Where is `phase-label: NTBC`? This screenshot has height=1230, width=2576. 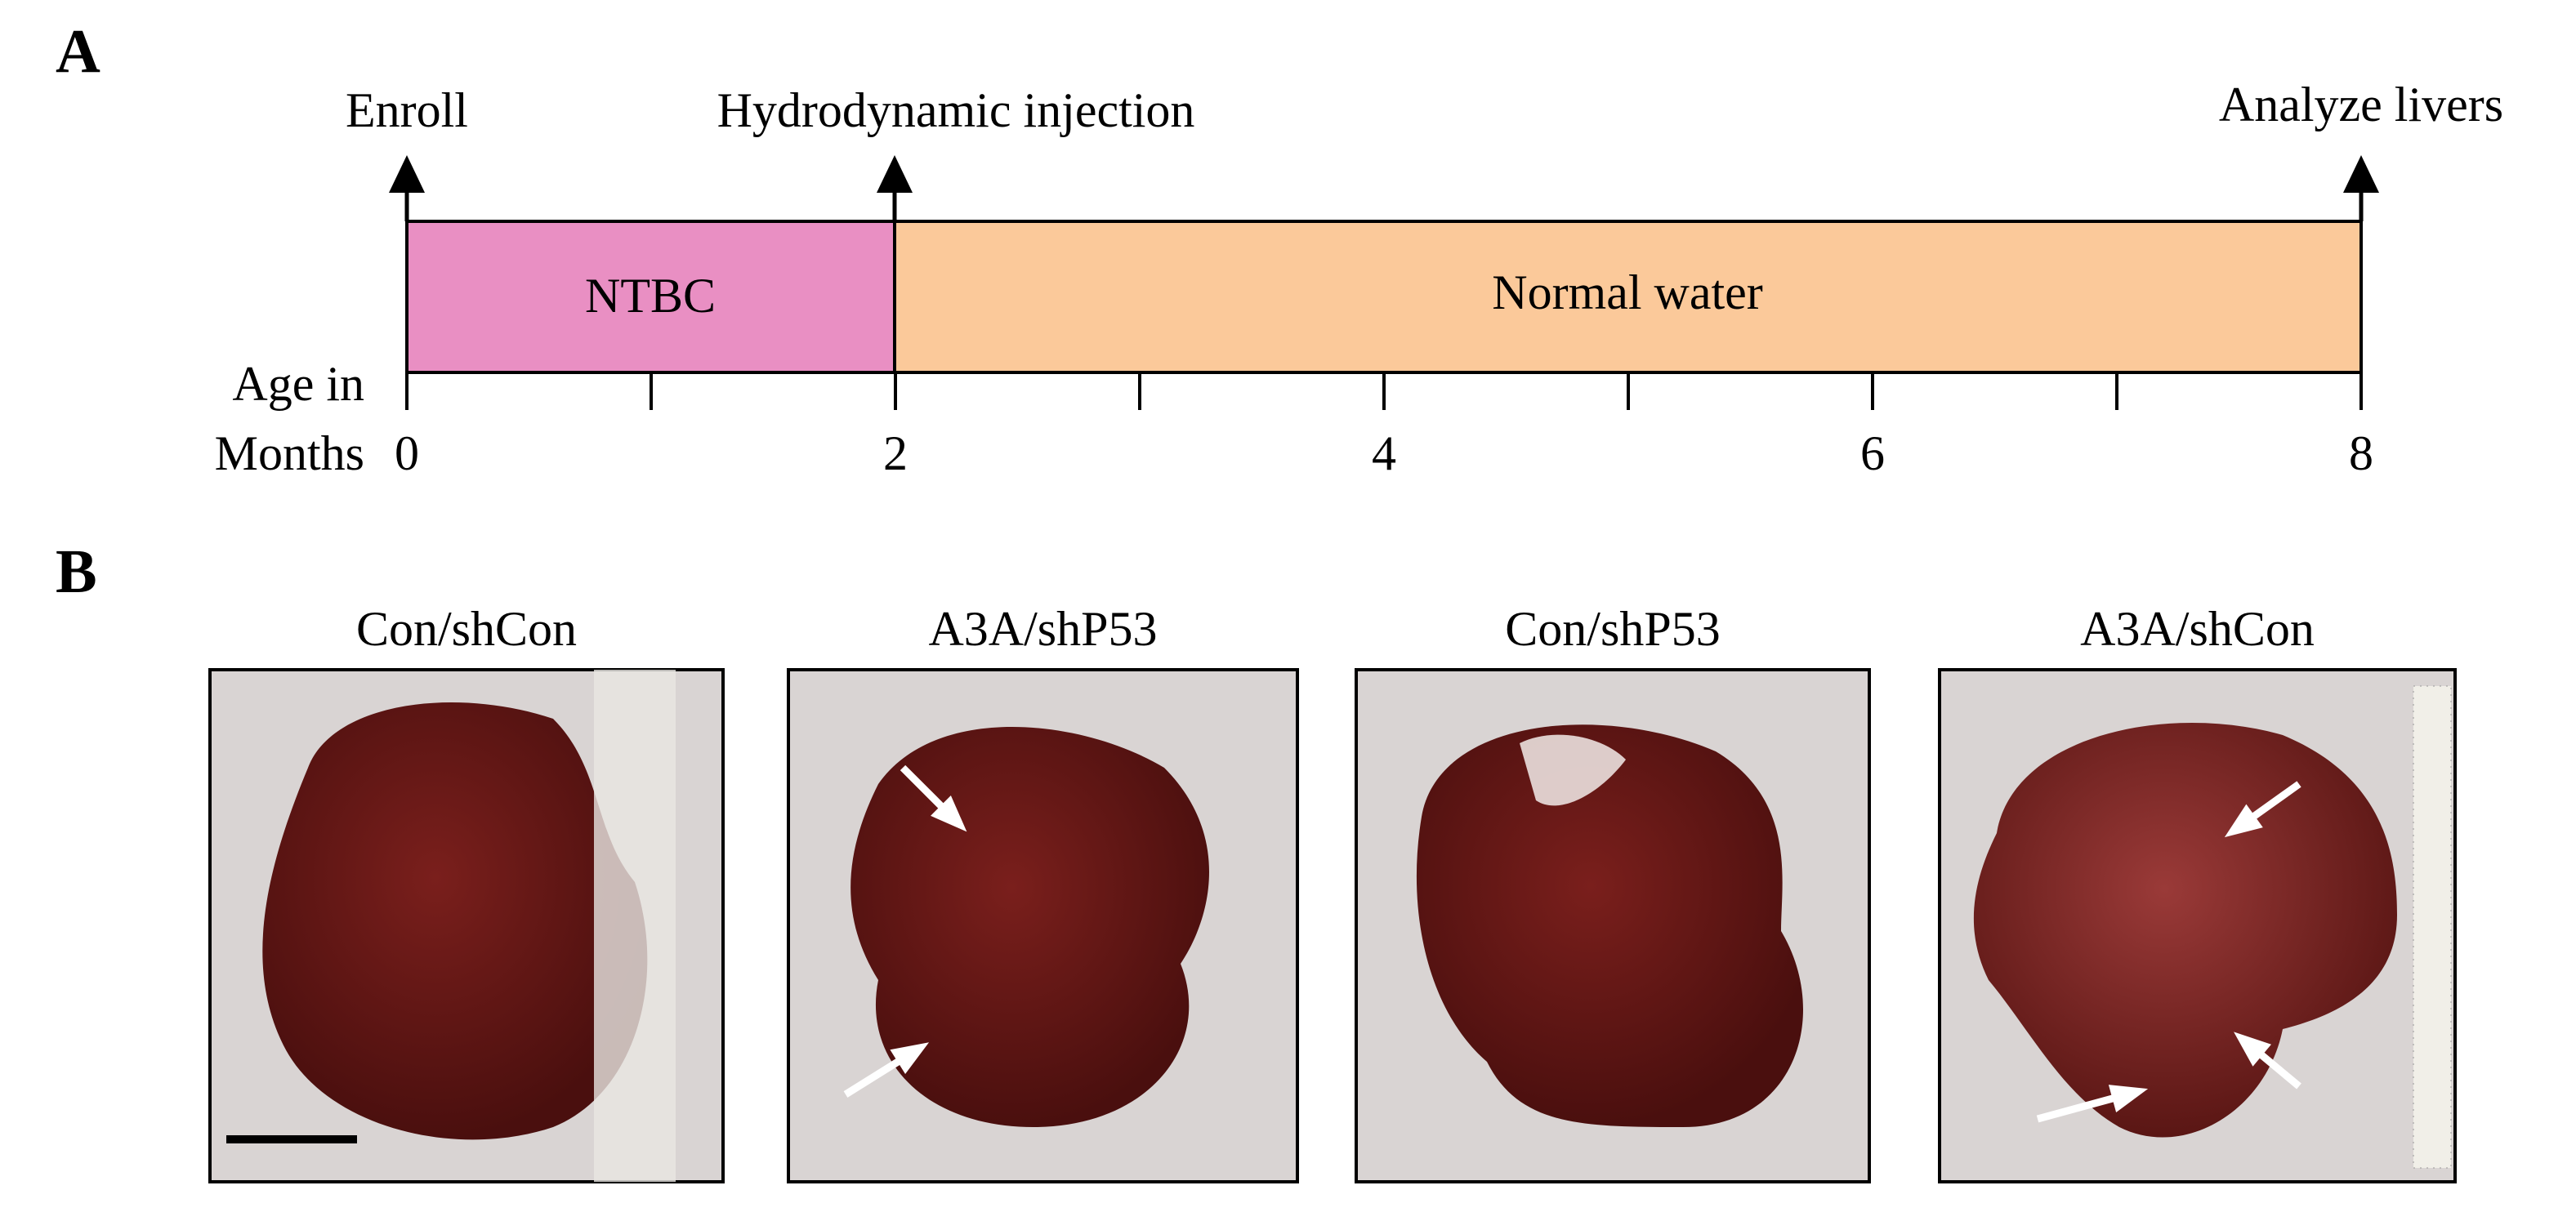 phase-label: NTBC is located at coordinates (650, 296).